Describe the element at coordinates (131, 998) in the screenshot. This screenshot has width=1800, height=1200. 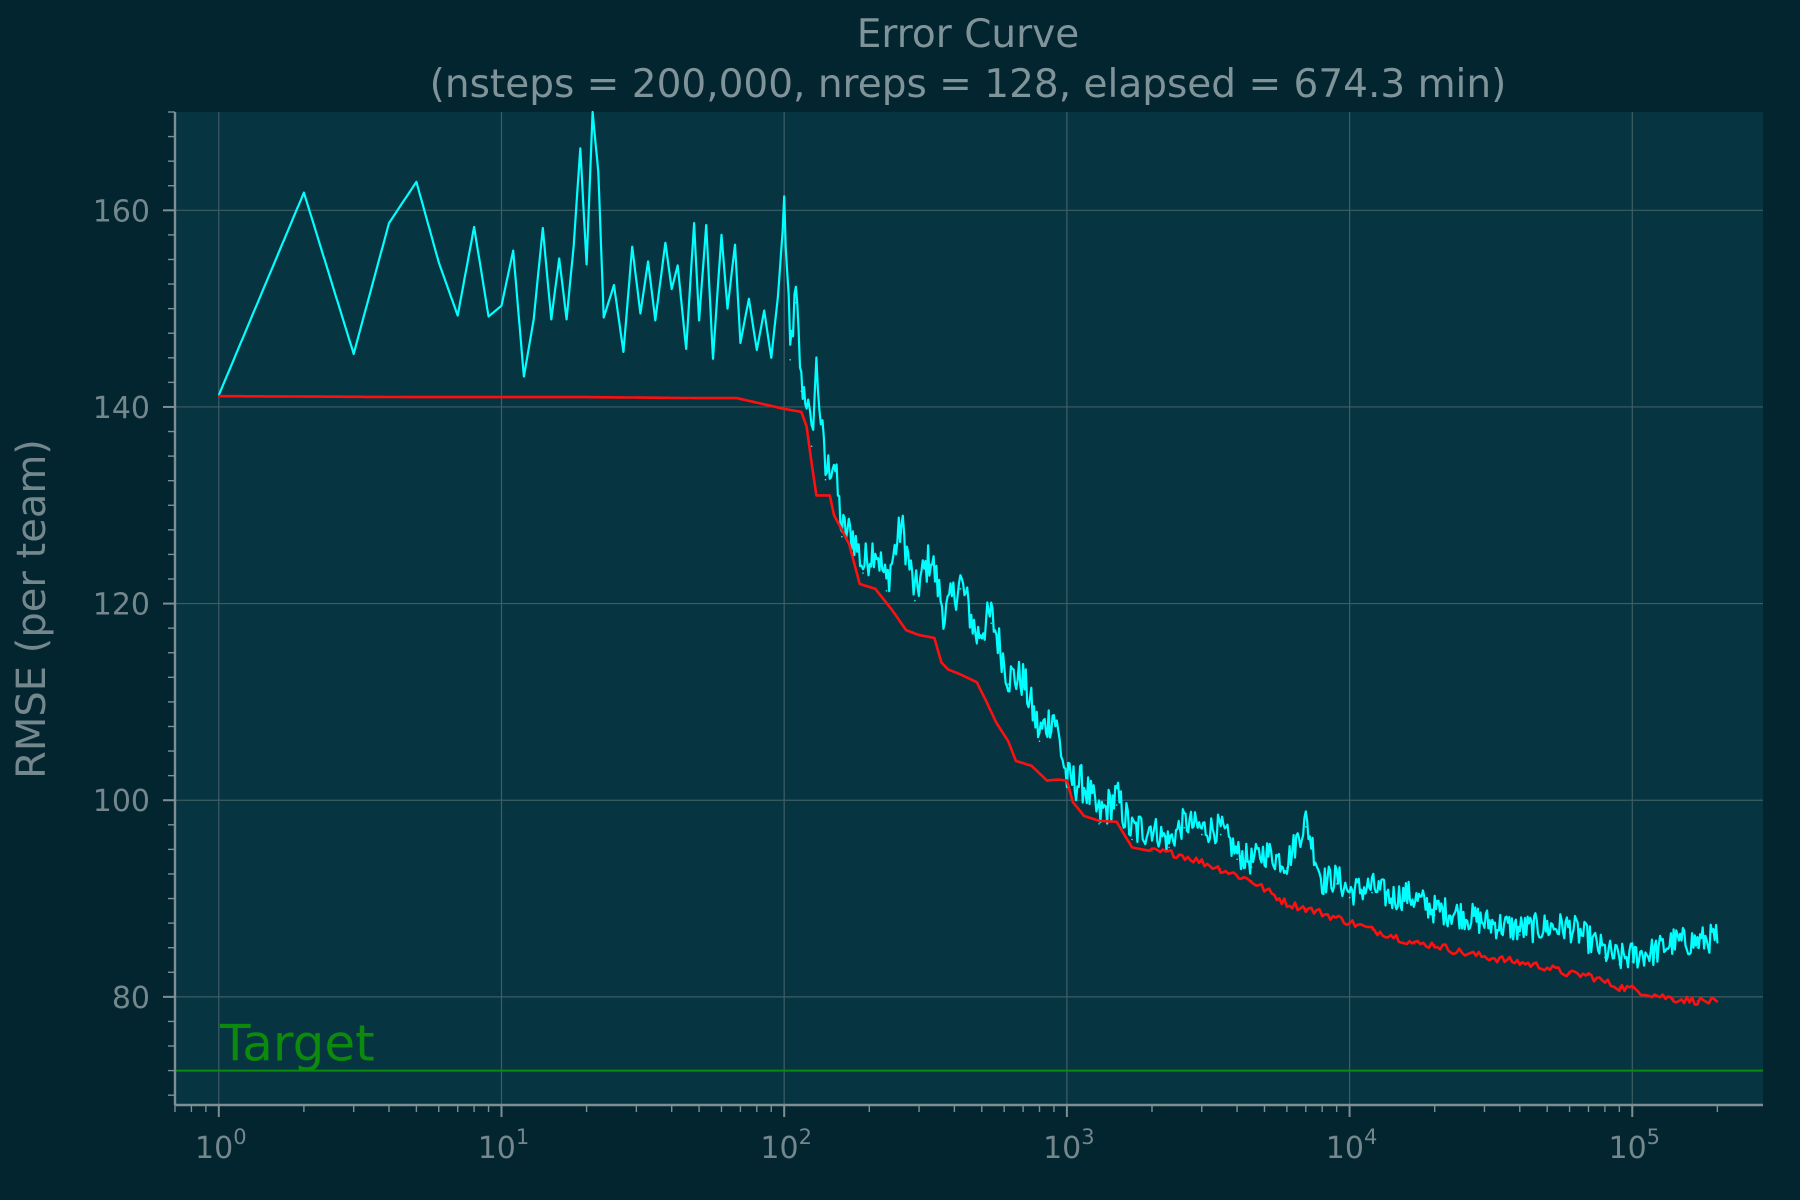
I see `y-tick-label: 80` at that location.